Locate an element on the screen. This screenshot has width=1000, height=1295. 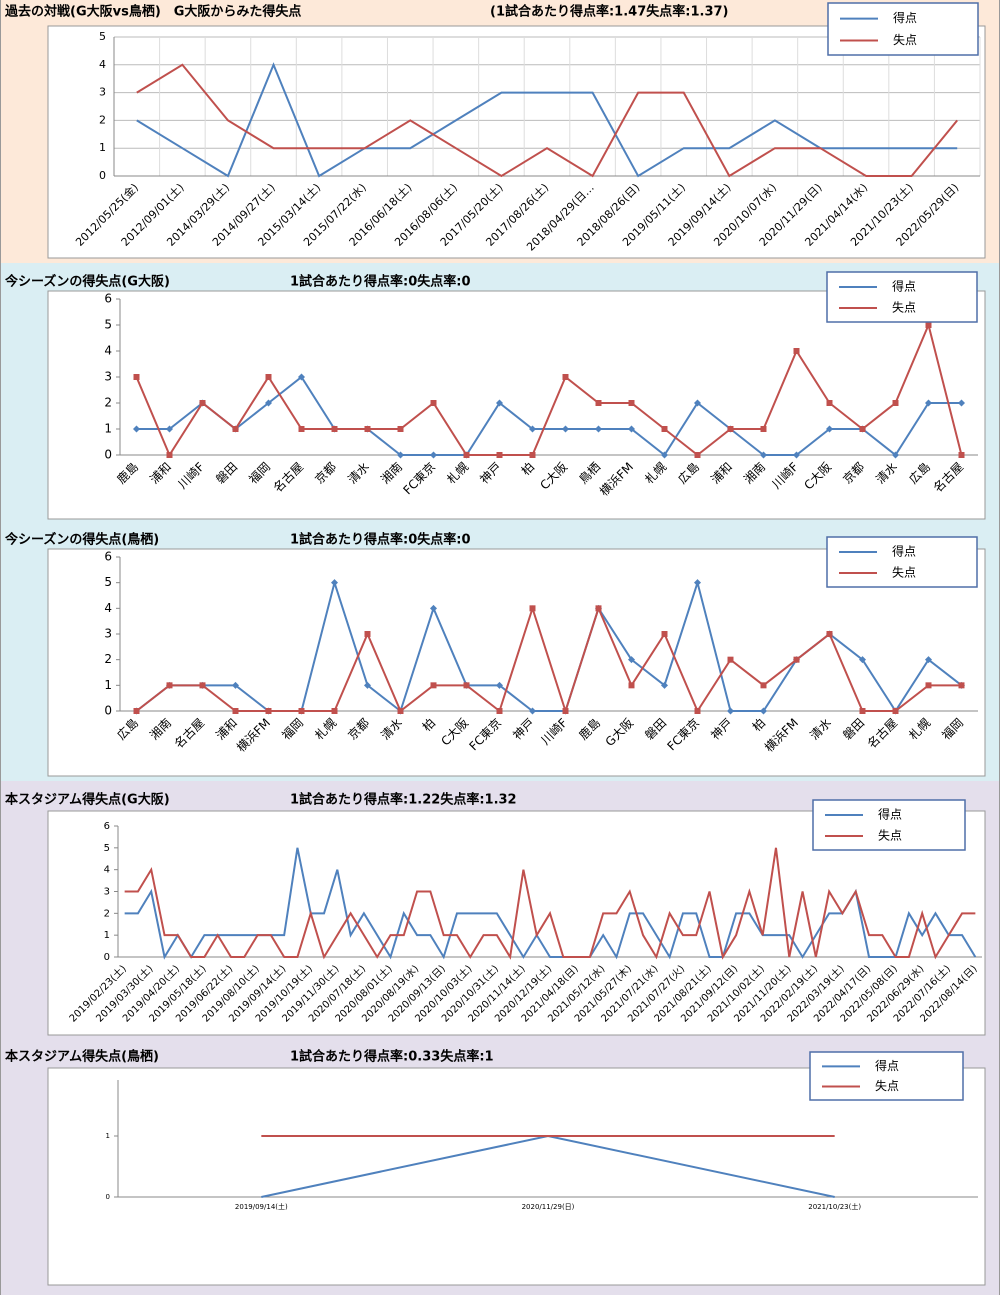
chart-title: 今シーズンの得失点(鳥栖) is located at coordinates (81, 540).